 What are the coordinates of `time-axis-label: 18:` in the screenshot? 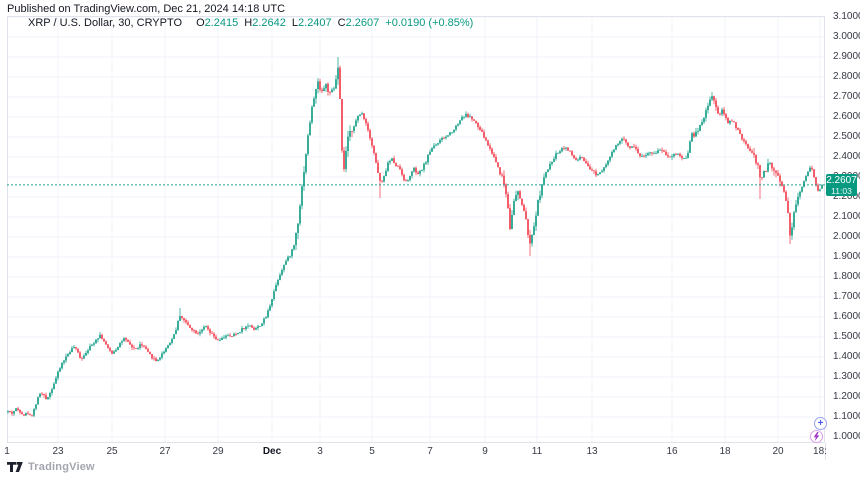 It's located at (820, 451).